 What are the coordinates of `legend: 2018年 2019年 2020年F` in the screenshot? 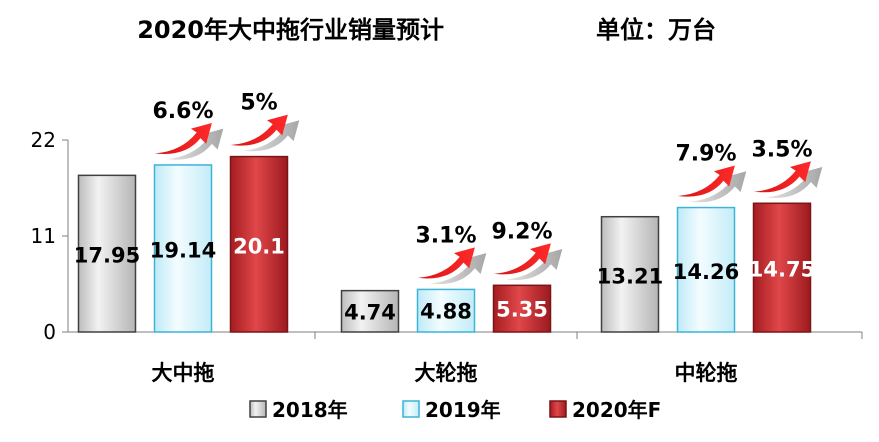 It's located at (455, 410).